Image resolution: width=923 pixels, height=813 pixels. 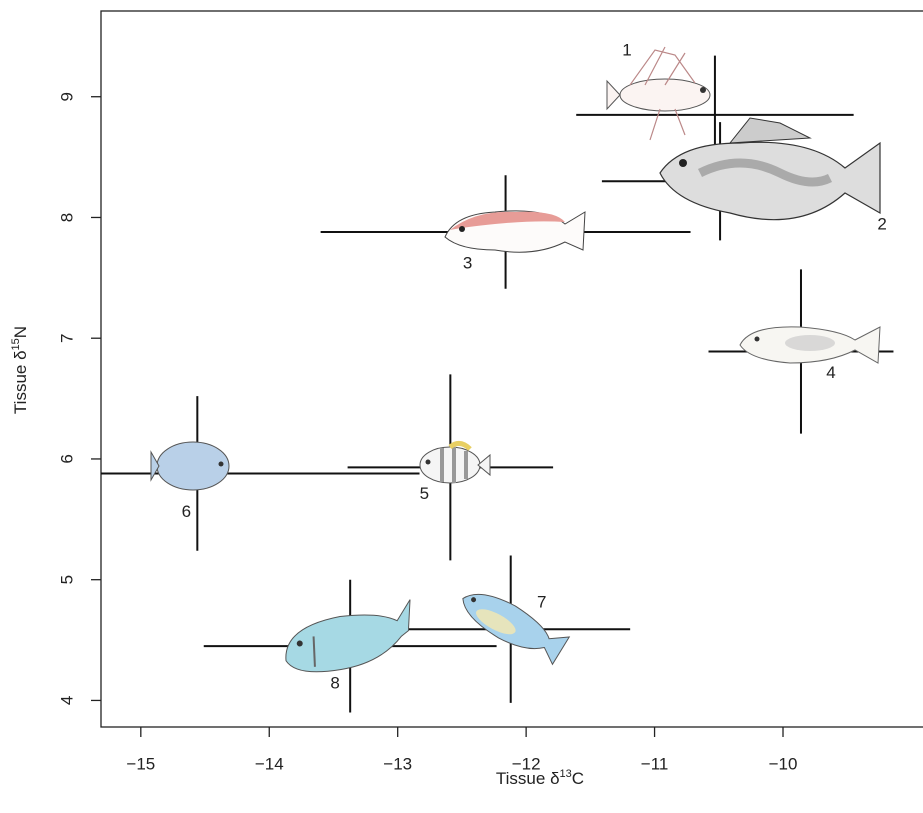 What do you see at coordinates (186, 511) in the screenshot?
I see `point-label: 6` at bounding box center [186, 511].